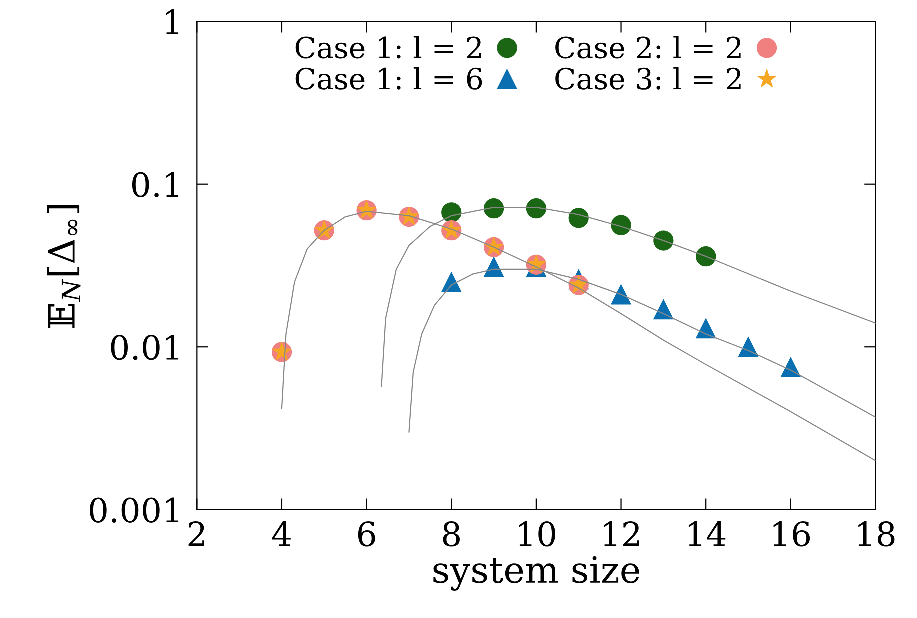 Image resolution: width=917 pixels, height=618 pixels. What do you see at coordinates (622, 534) in the screenshot?
I see `x-tick-label: 12` at bounding box center [622, 534].